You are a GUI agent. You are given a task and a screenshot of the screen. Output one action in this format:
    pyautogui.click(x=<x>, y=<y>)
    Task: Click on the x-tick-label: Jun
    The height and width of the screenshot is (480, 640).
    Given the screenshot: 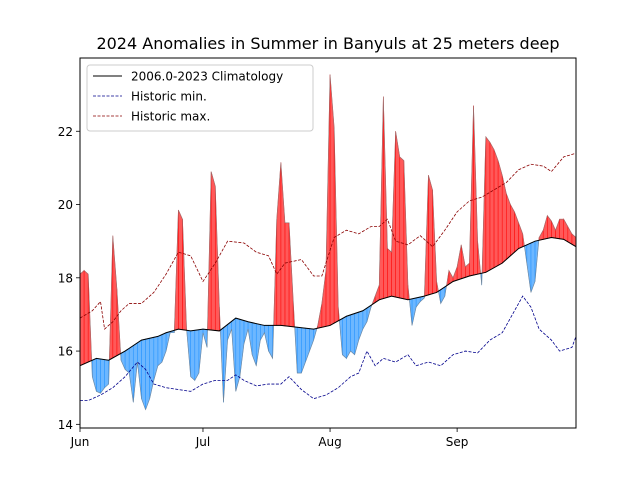 What is the action you would take?
    pyautogui.click(x=80, y=442)
    